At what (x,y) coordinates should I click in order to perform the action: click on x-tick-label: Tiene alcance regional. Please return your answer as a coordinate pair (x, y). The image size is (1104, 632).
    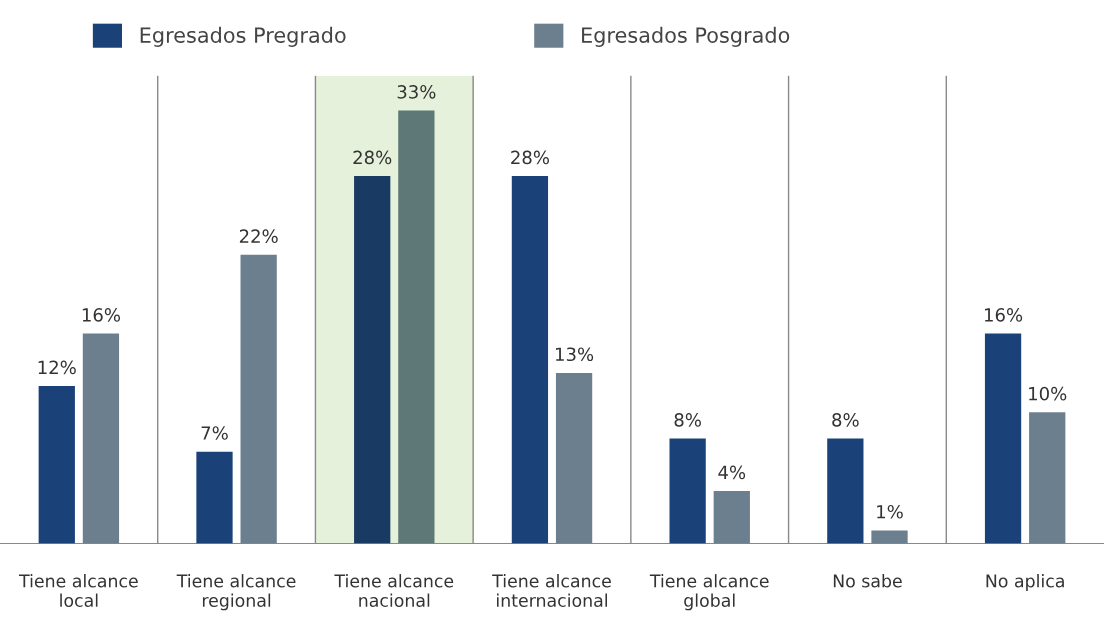
    Looking at the image, I should click on (236, 592).